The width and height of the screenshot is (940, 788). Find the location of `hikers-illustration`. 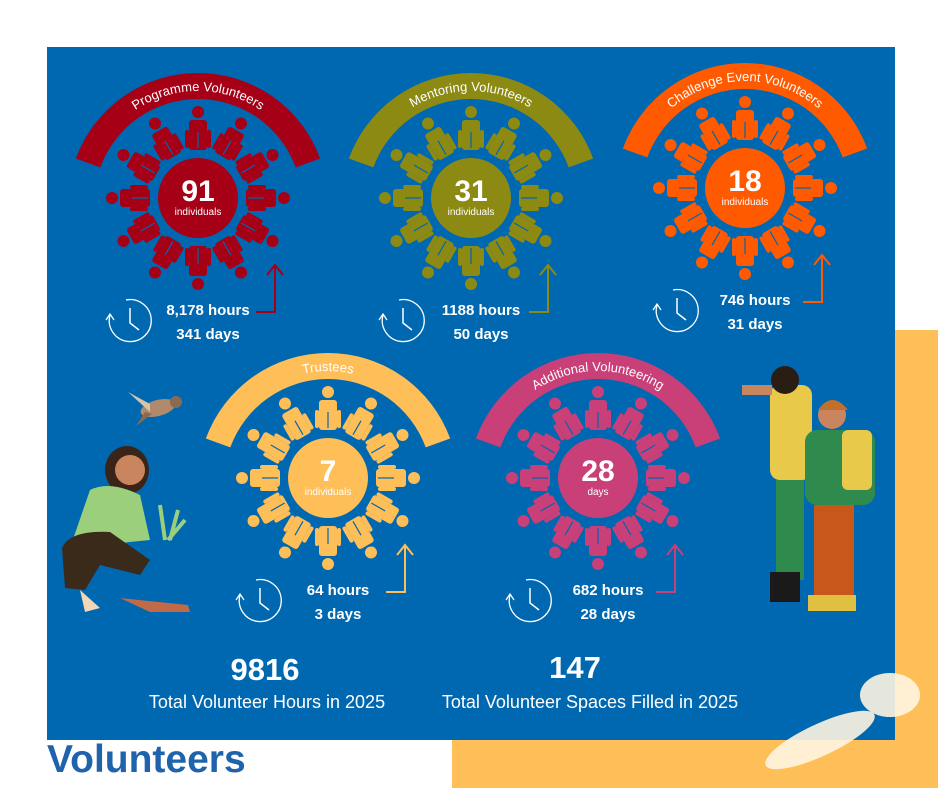

hikers-illustration is located at coordinates (808, 488).